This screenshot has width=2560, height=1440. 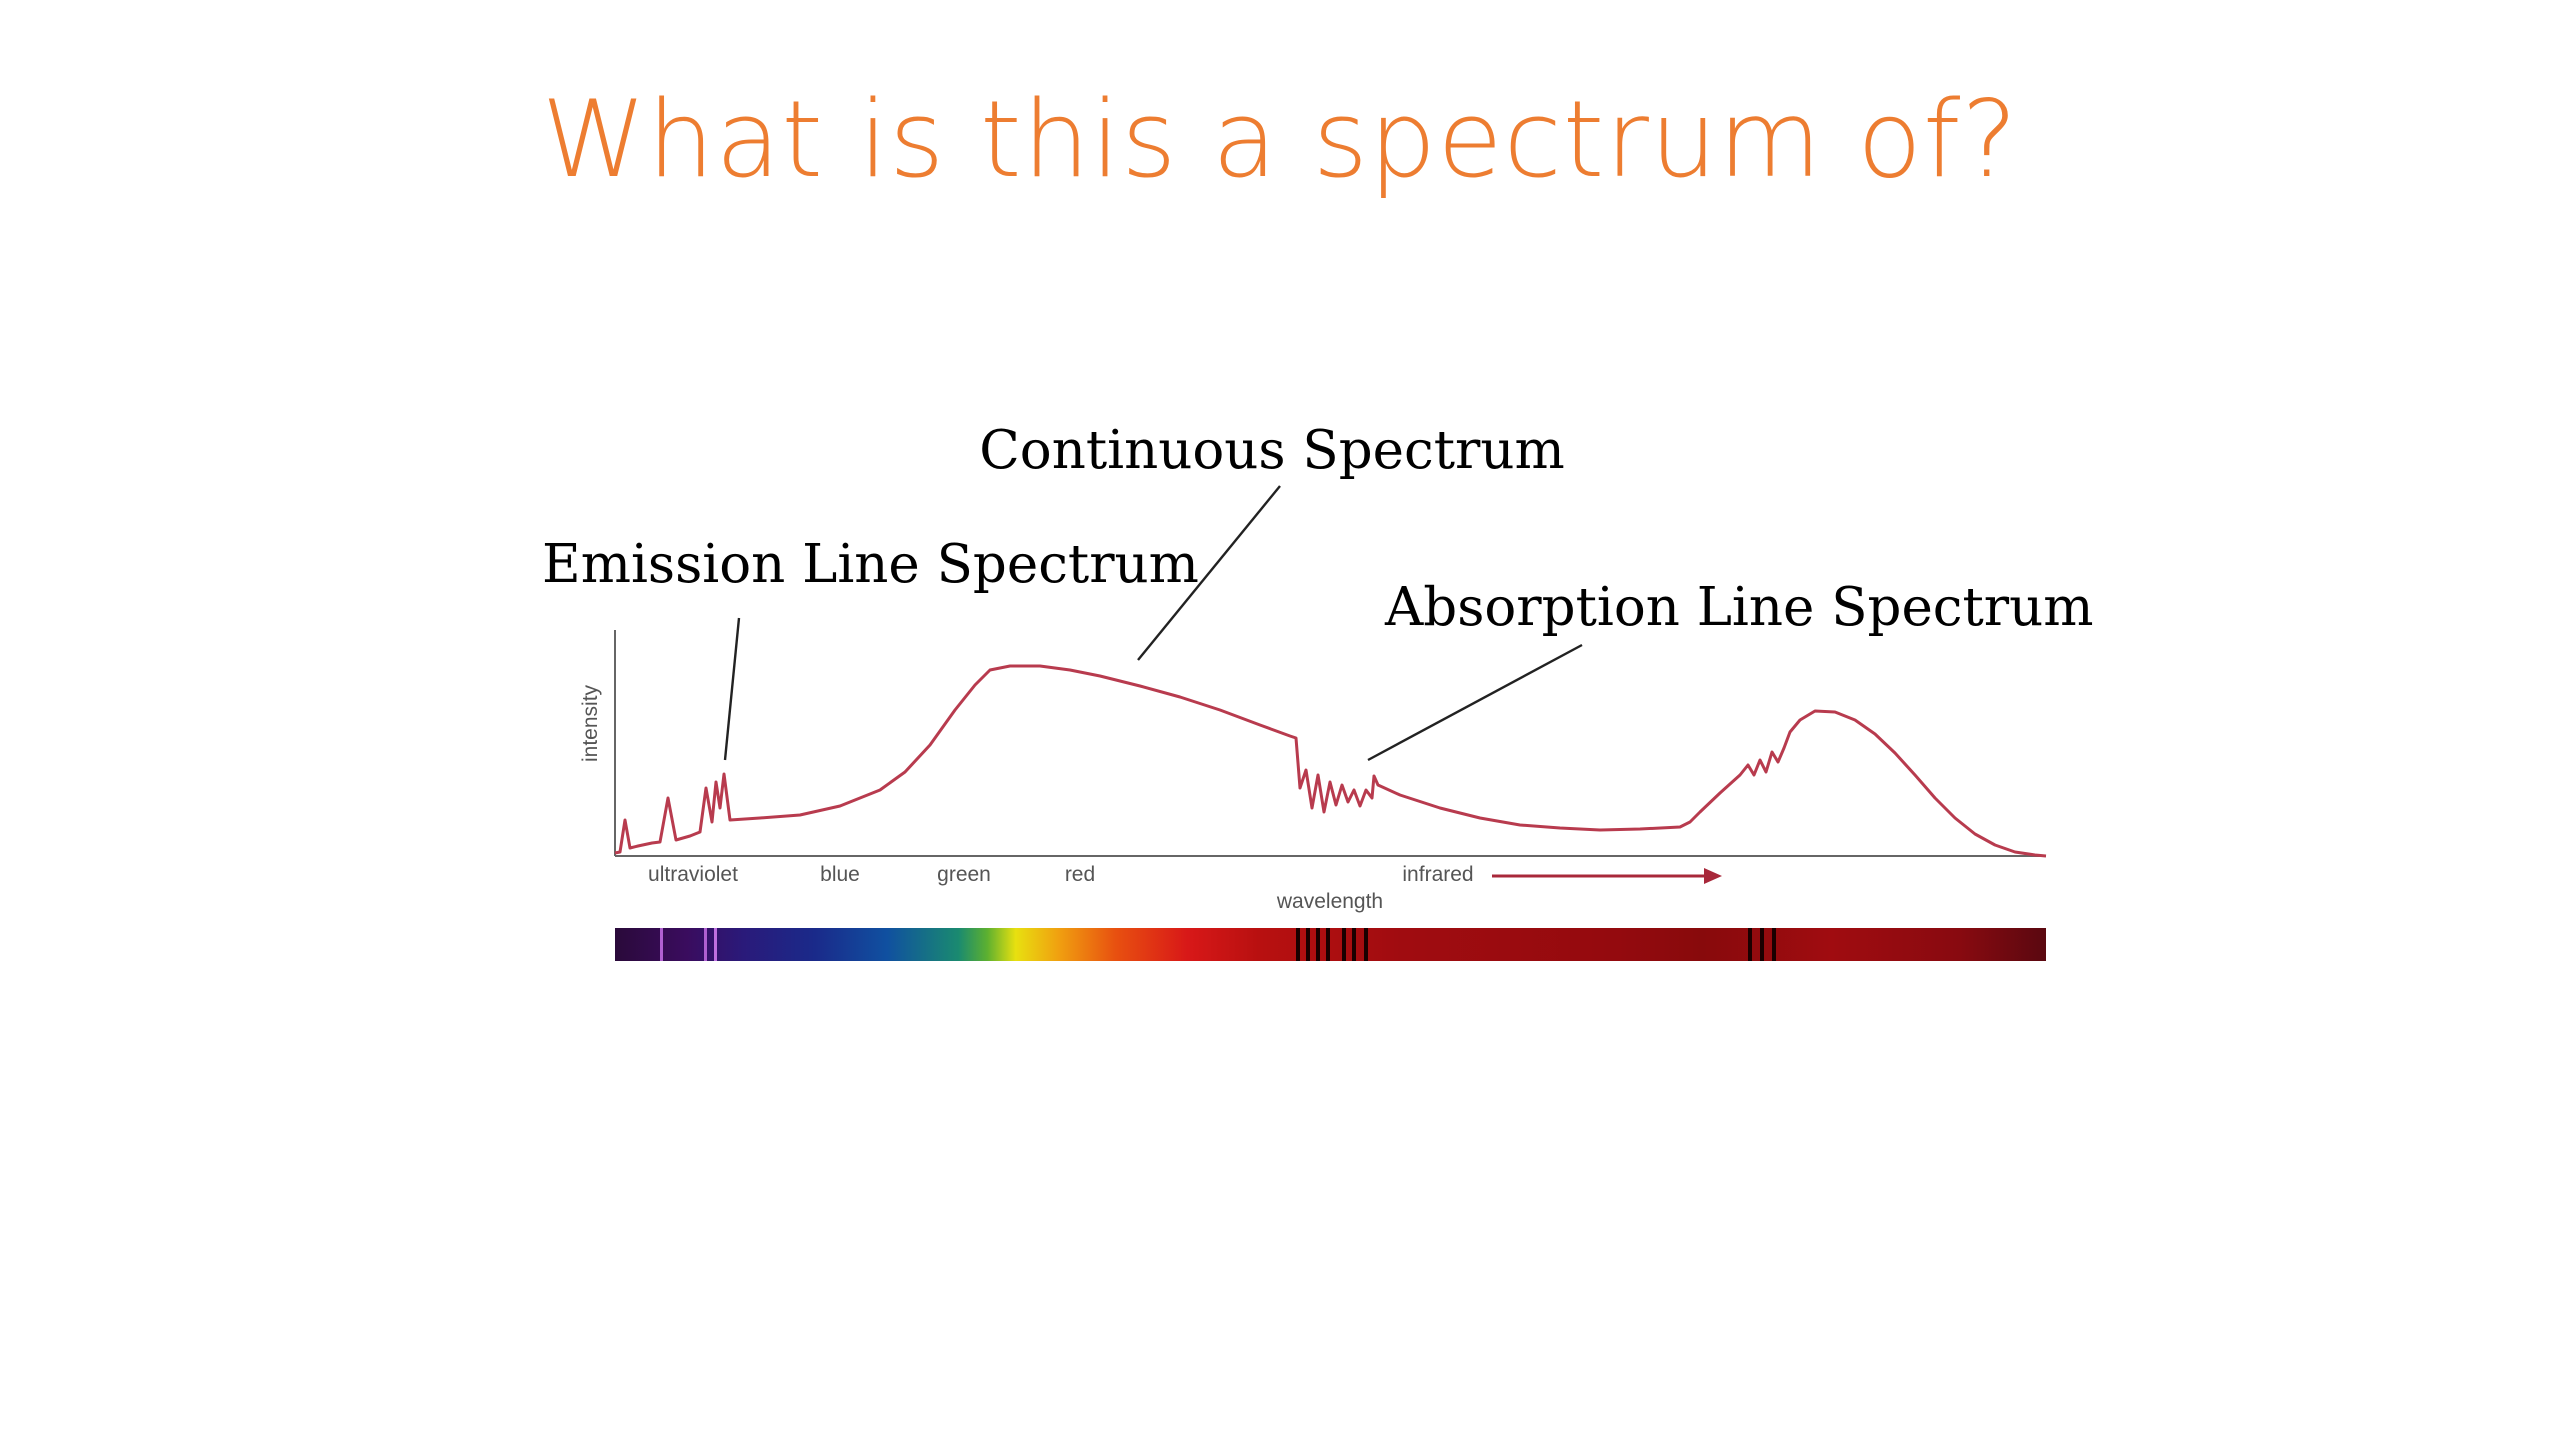 What do you see at coordinates (1739, 607) in the screenshot?
I see `absorption-line-spectrum-label: Absorption Line Spectrum` at bounding box center [1739, 607].